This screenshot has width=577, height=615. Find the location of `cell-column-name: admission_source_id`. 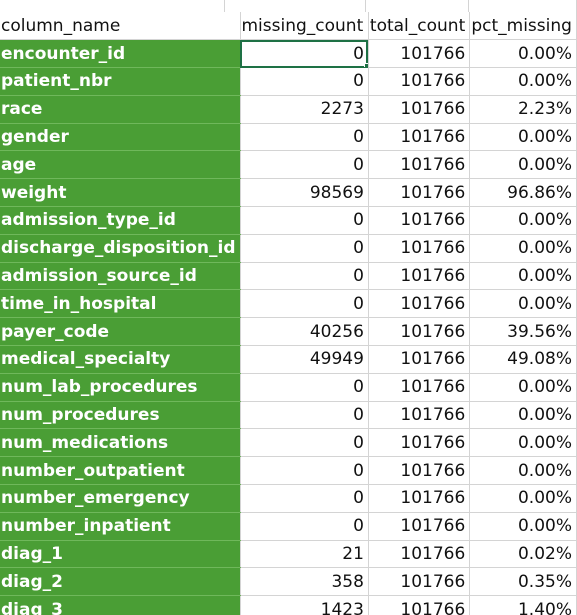

cell-column-name: admission_source_id is located at coordinates (120, 276).